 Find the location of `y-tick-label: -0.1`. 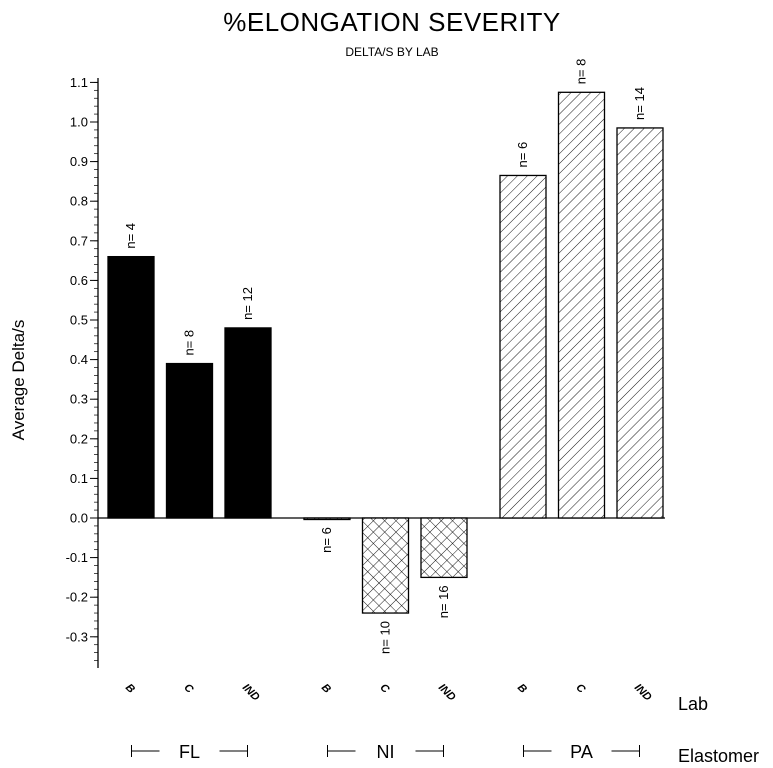

y-tick-label: -0.1 is located at coordinates (77, 557).